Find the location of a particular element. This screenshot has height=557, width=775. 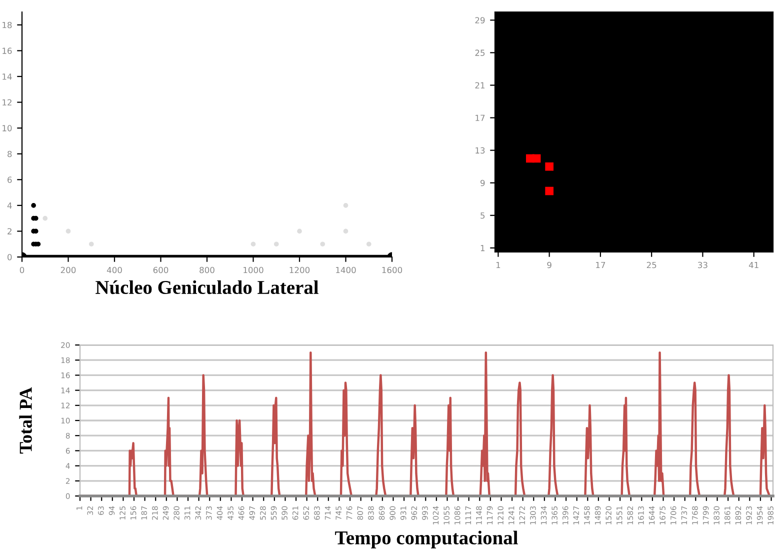

x-tick-label: 17 is located at coordinates (601, 265).